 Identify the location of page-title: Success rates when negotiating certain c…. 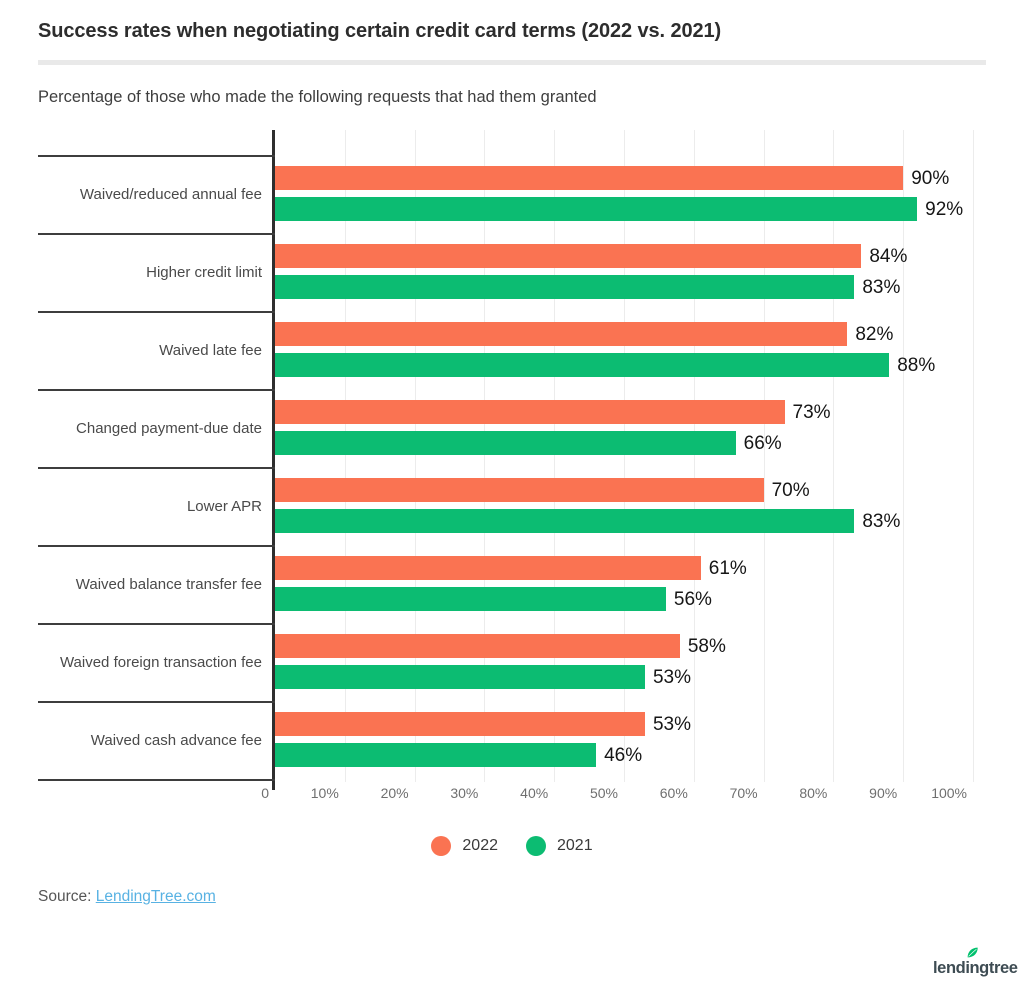
(380, 31).